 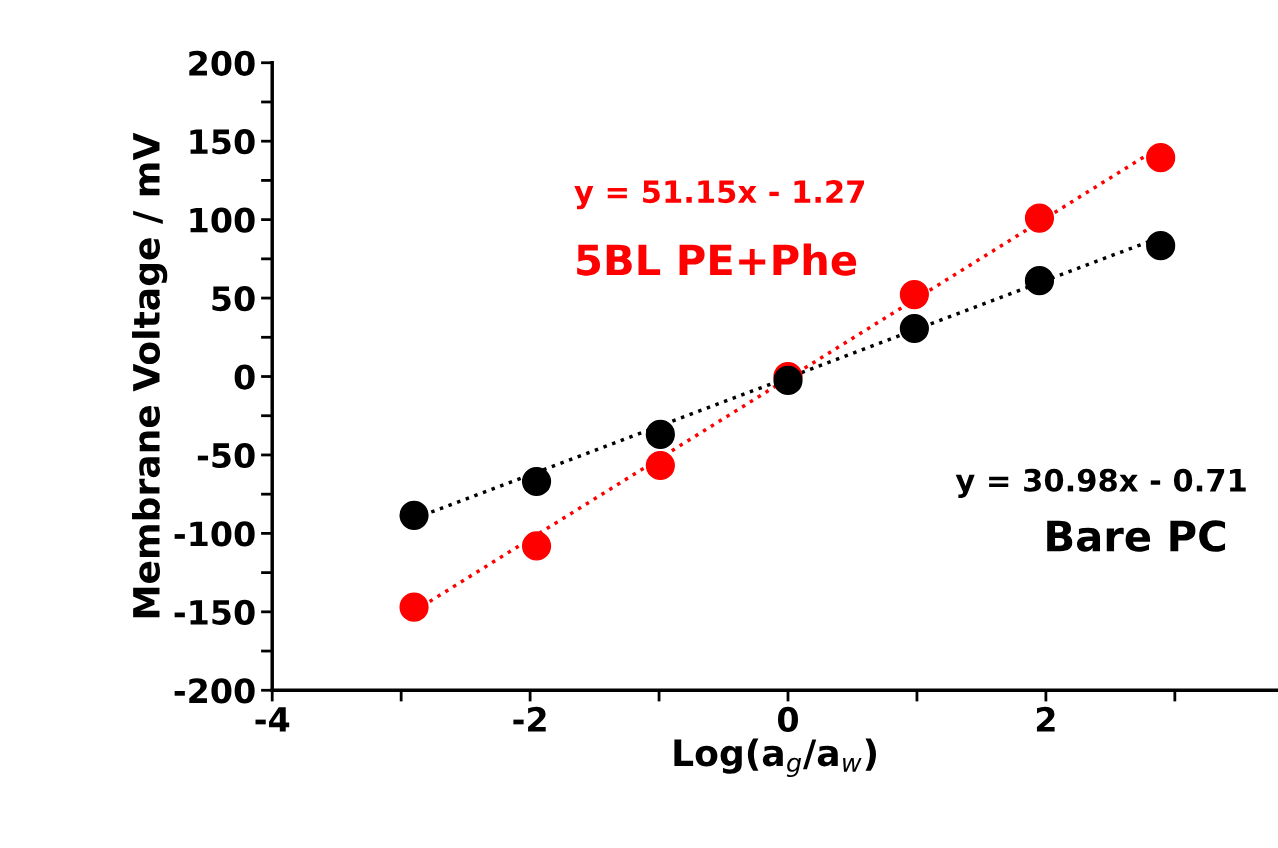 I want to click on y-axis-title: Membrane Voltage / mV, so click(x=150, y=375).